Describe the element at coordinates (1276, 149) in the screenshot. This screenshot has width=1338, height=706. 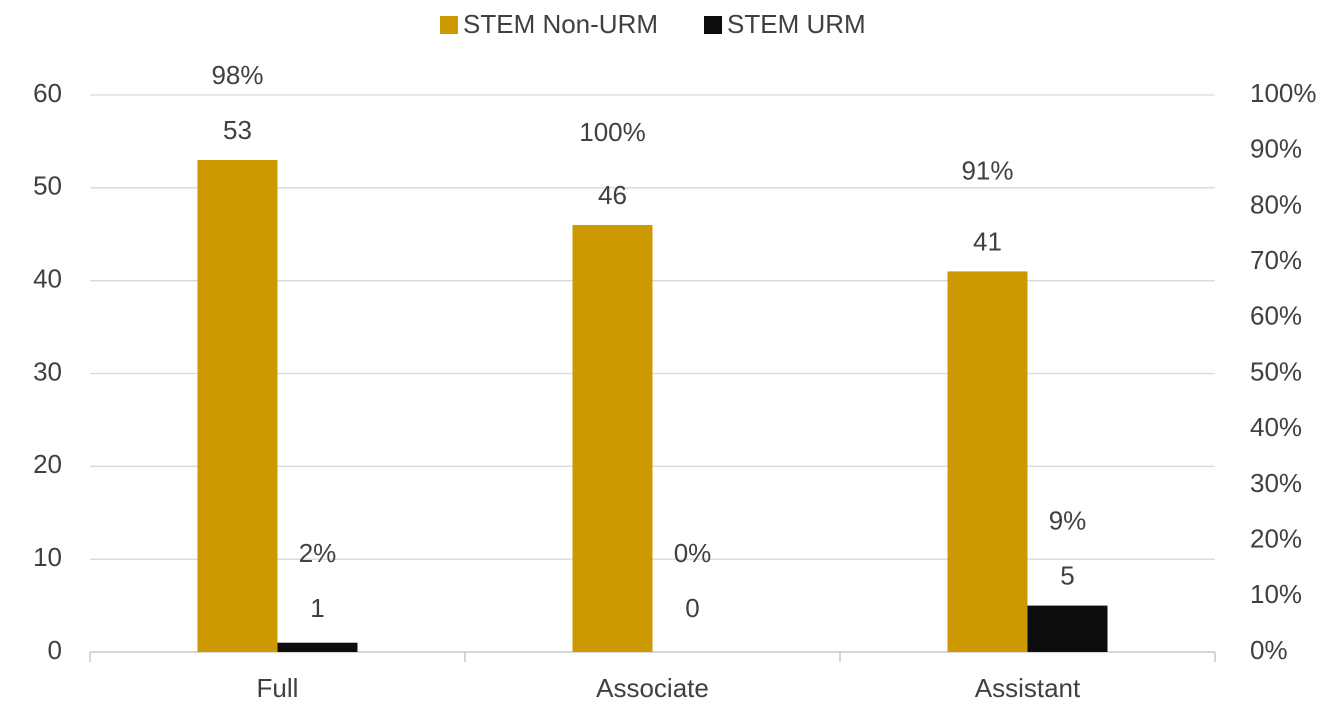
I see `y2-tick-label: 90%` at that location.